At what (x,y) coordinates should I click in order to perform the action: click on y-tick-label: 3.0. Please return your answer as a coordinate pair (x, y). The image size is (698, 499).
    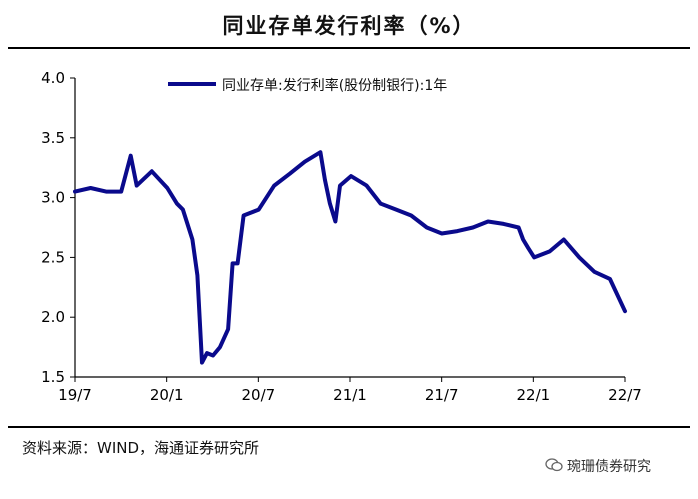
    Looking at the image, I should click on (53, 198).